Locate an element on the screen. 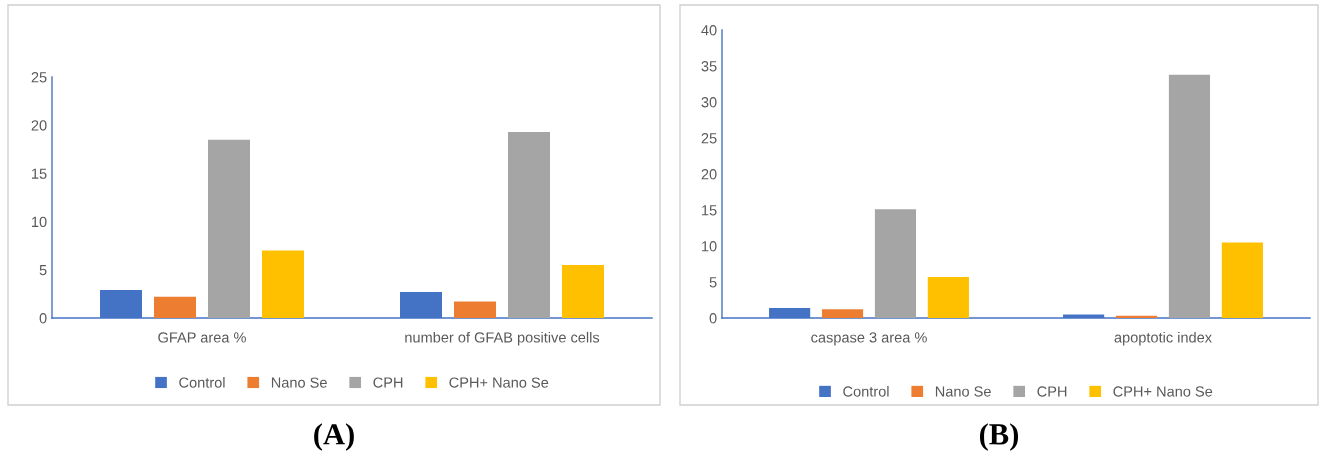 This screenshot has width=1326, height=457. x-tick-label: number of GFAB positive cells is located at coordinates (502, 338).